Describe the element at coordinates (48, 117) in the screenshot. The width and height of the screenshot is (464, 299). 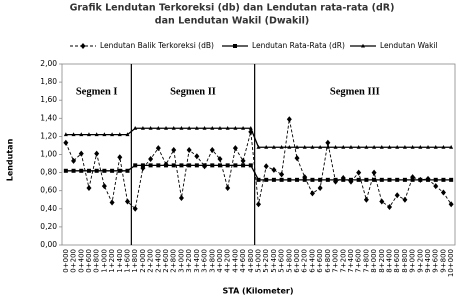
I see `y-tick-label: 1,40` at that location.